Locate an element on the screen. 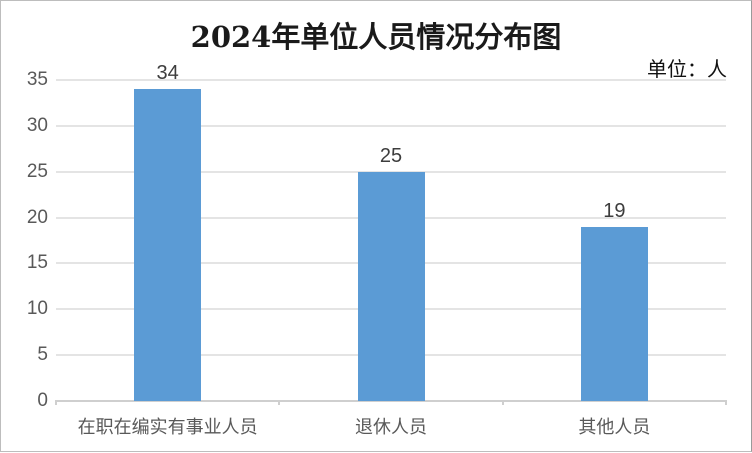  bar-value-label: 19 is located at coordinates (614, 210).